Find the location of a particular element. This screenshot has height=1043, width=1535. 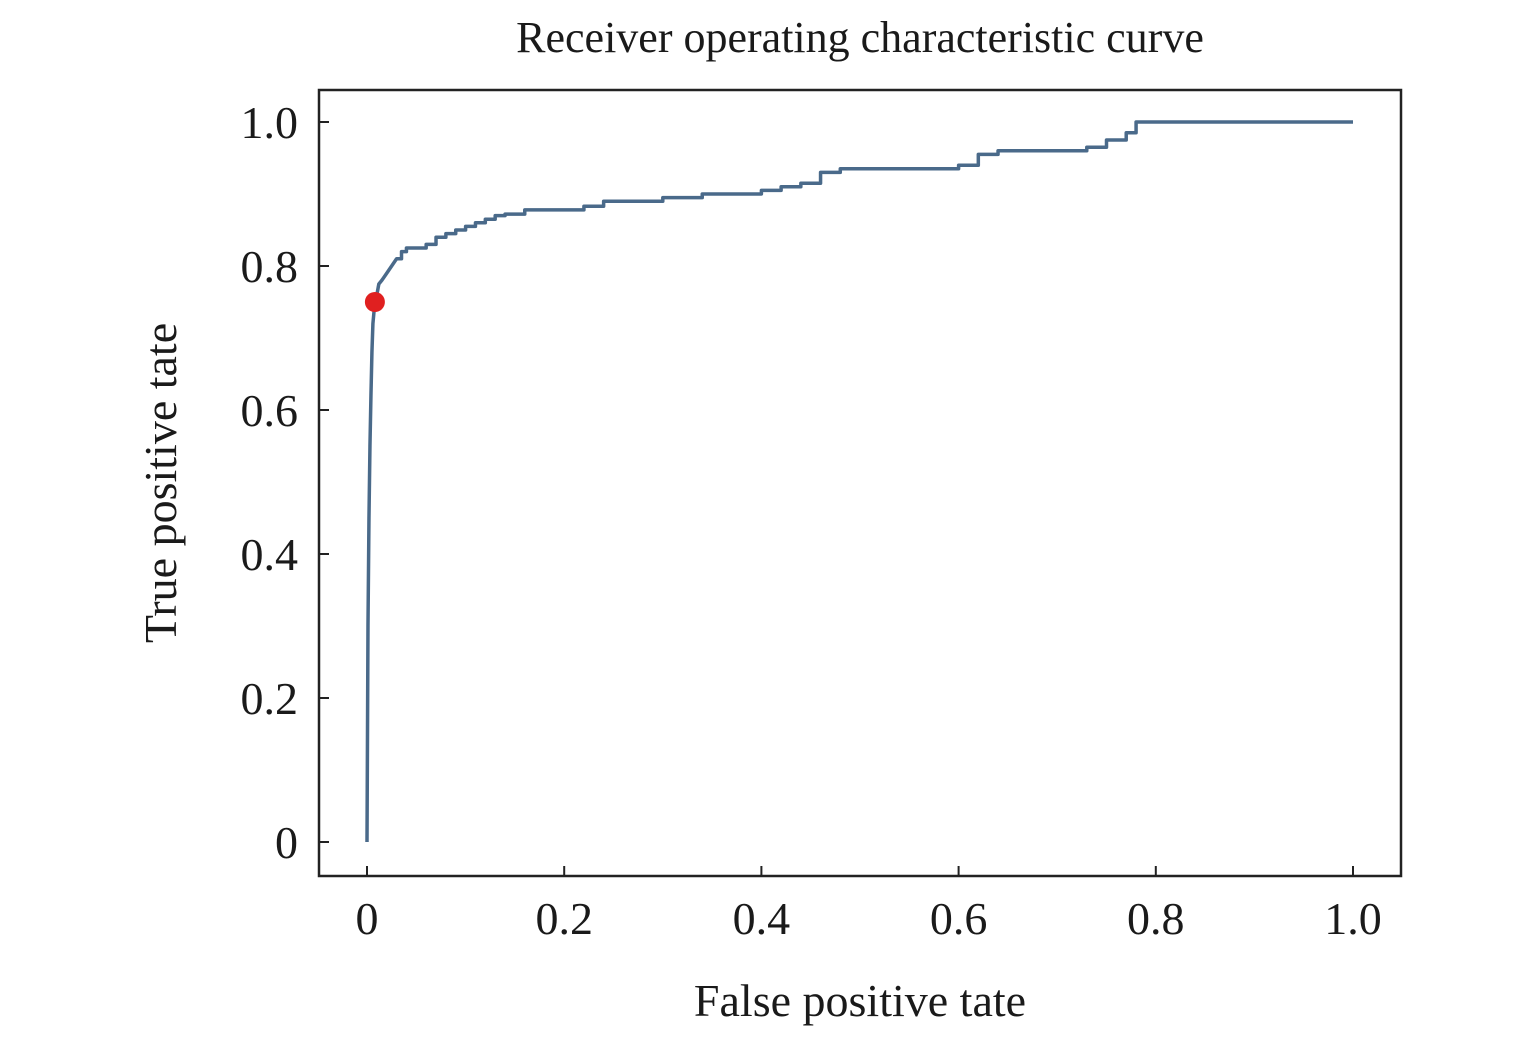

y-tick-label: 0.6 is located at coordinates (270, 410).